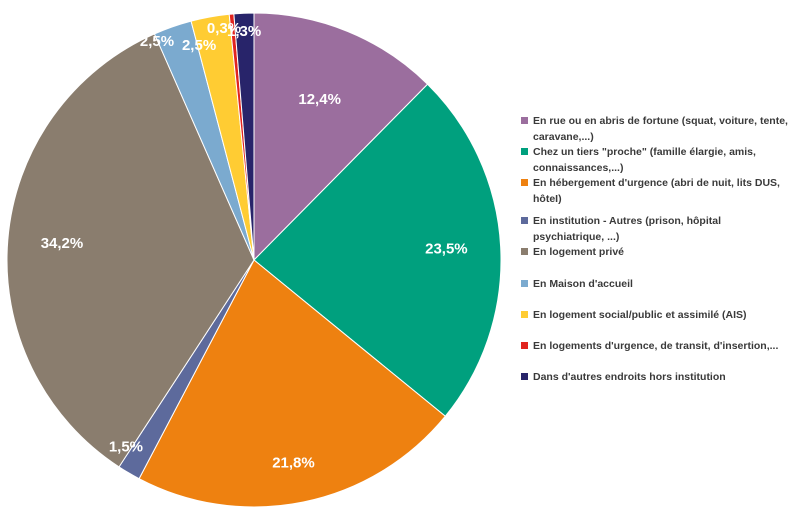 This screenshot has width=800, height=529. I want to click on data-label-4: 1,5%, so click(126, 446).